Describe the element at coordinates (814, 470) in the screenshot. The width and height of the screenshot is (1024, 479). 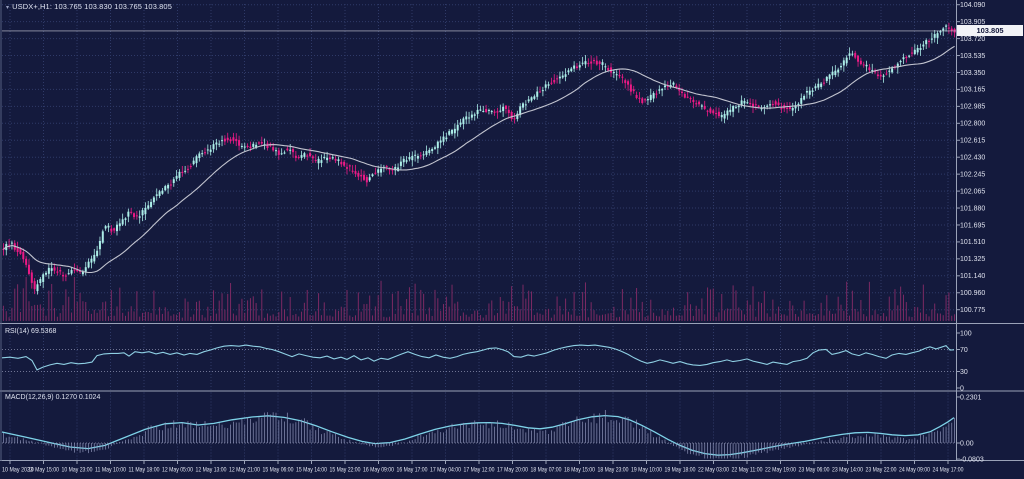
I see `svg-text: 23 May 06:00` at that location.